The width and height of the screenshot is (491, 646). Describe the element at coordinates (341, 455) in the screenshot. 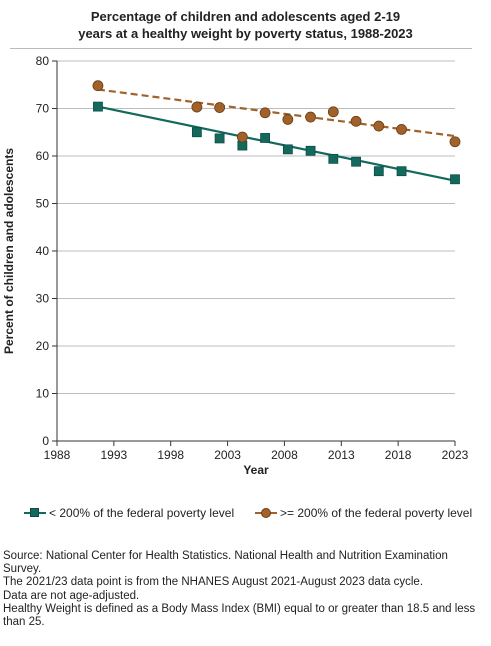

I see `x-tick-label: 2013` at that location.